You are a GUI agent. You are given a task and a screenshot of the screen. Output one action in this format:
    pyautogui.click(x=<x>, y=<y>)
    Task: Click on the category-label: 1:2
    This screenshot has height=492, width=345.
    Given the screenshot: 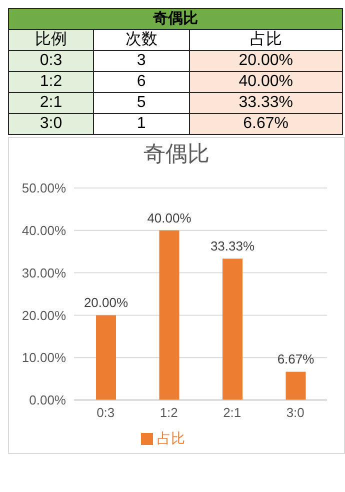 What is the action you would take?
    pyautogui.click(x=51, y=82)
    